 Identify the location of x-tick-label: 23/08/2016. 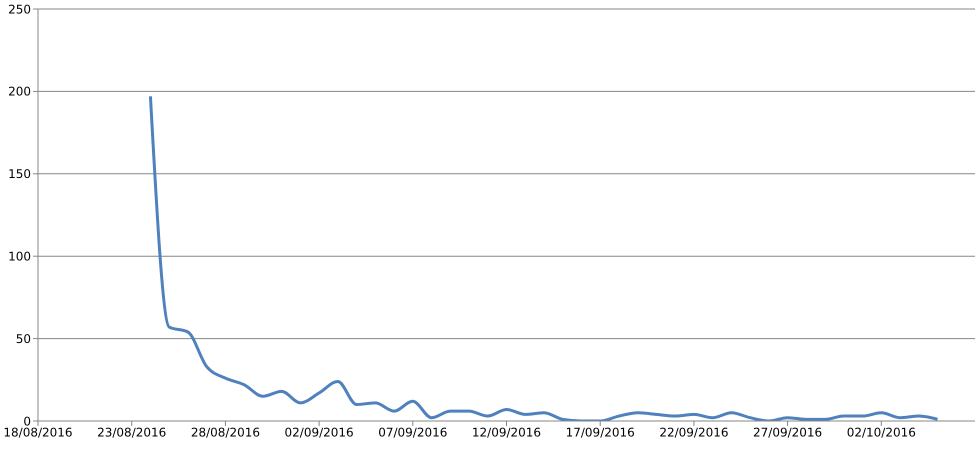
(131, 433).